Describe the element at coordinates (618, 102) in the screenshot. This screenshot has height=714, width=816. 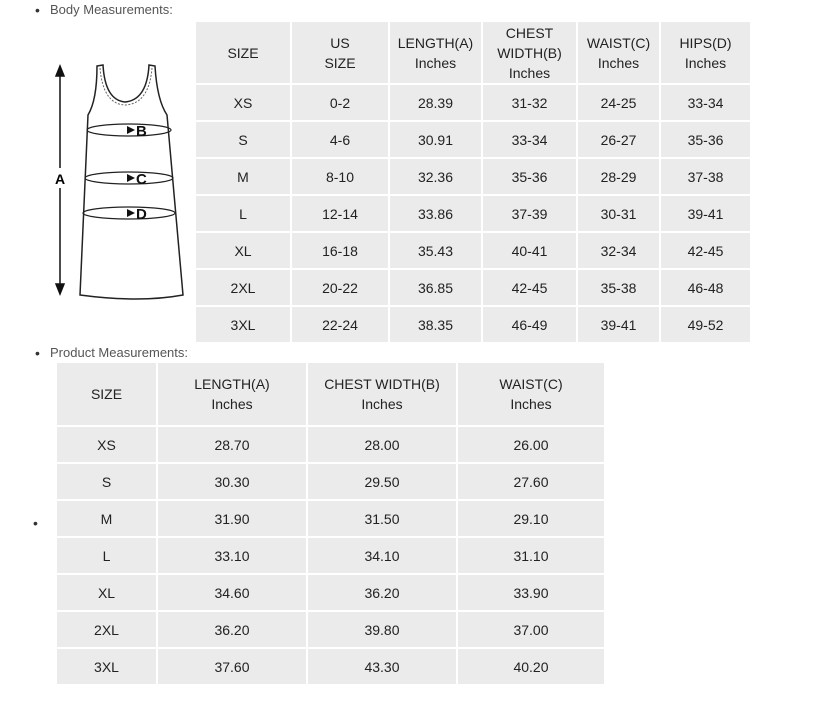
I see `table-cell: 24-25` at that location.